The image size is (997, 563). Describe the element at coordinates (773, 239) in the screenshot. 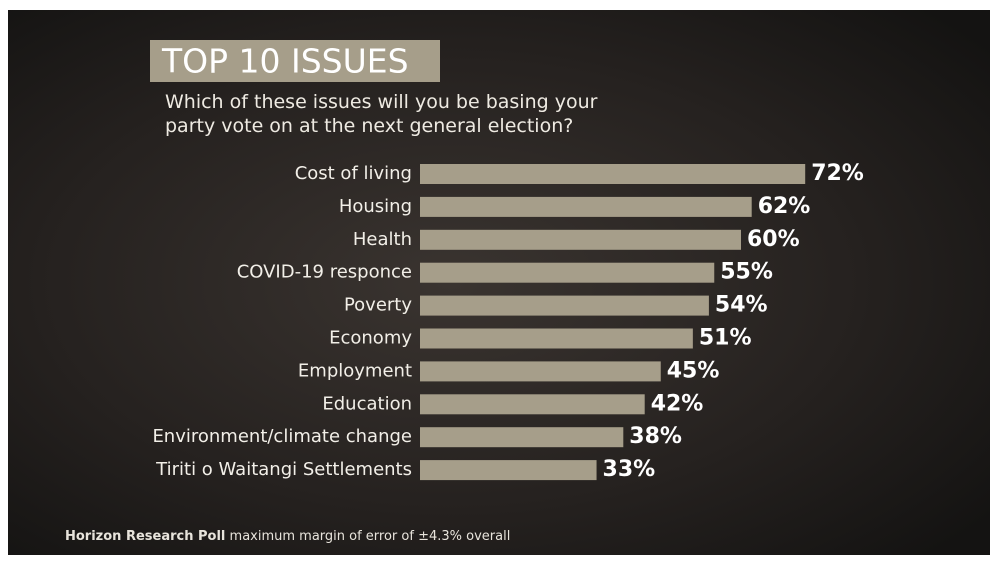

I see `value-label: 60%` at that location.